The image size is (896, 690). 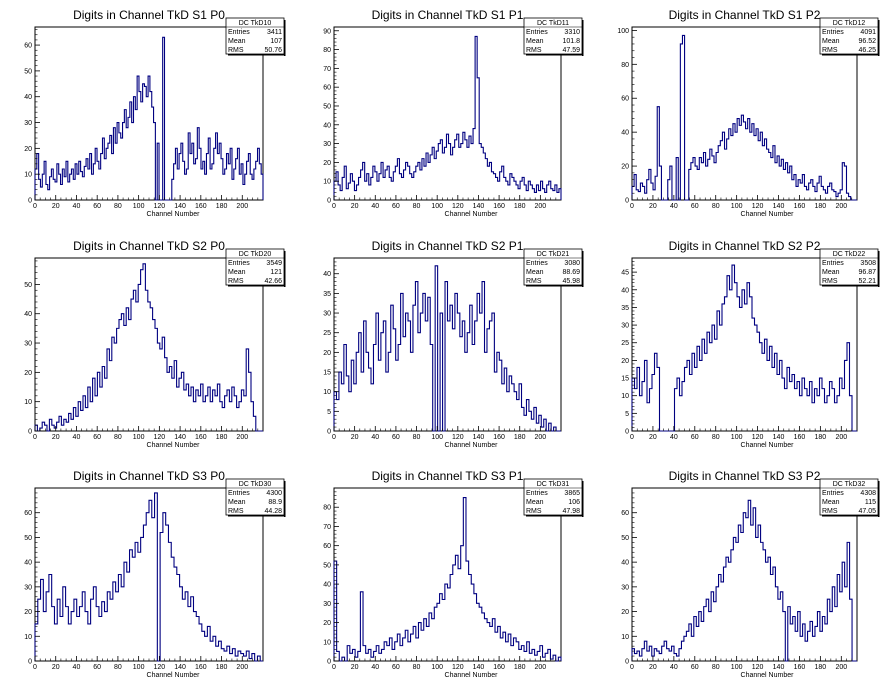 What do you see at coordinates (329, 412) in the screenshot?
I see `y-tick-label: 5` at bounding box center [329, 412].